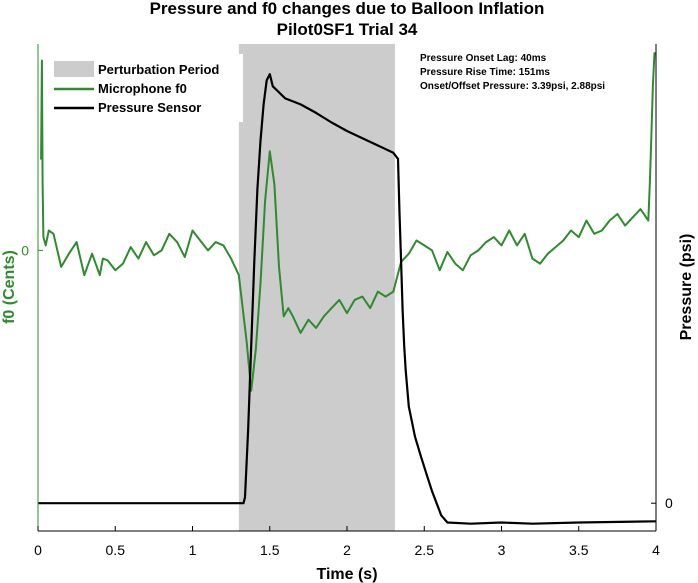 The width and height of the screenshot is (698, 583). Describe the element at coordinates (485, 72) in the screenshot. I see `annotation-rise-time: Pressure Rise Time: 151ms` at that location.